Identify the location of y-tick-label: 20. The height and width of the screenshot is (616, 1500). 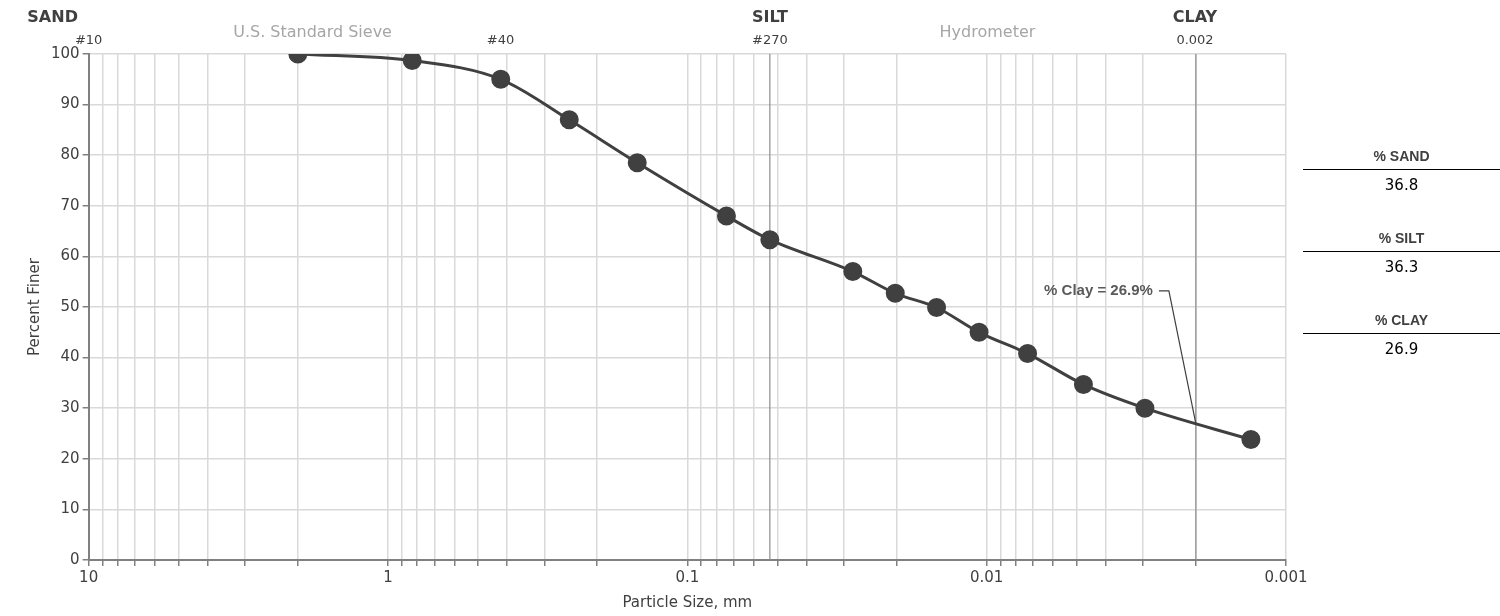
(70, 457).